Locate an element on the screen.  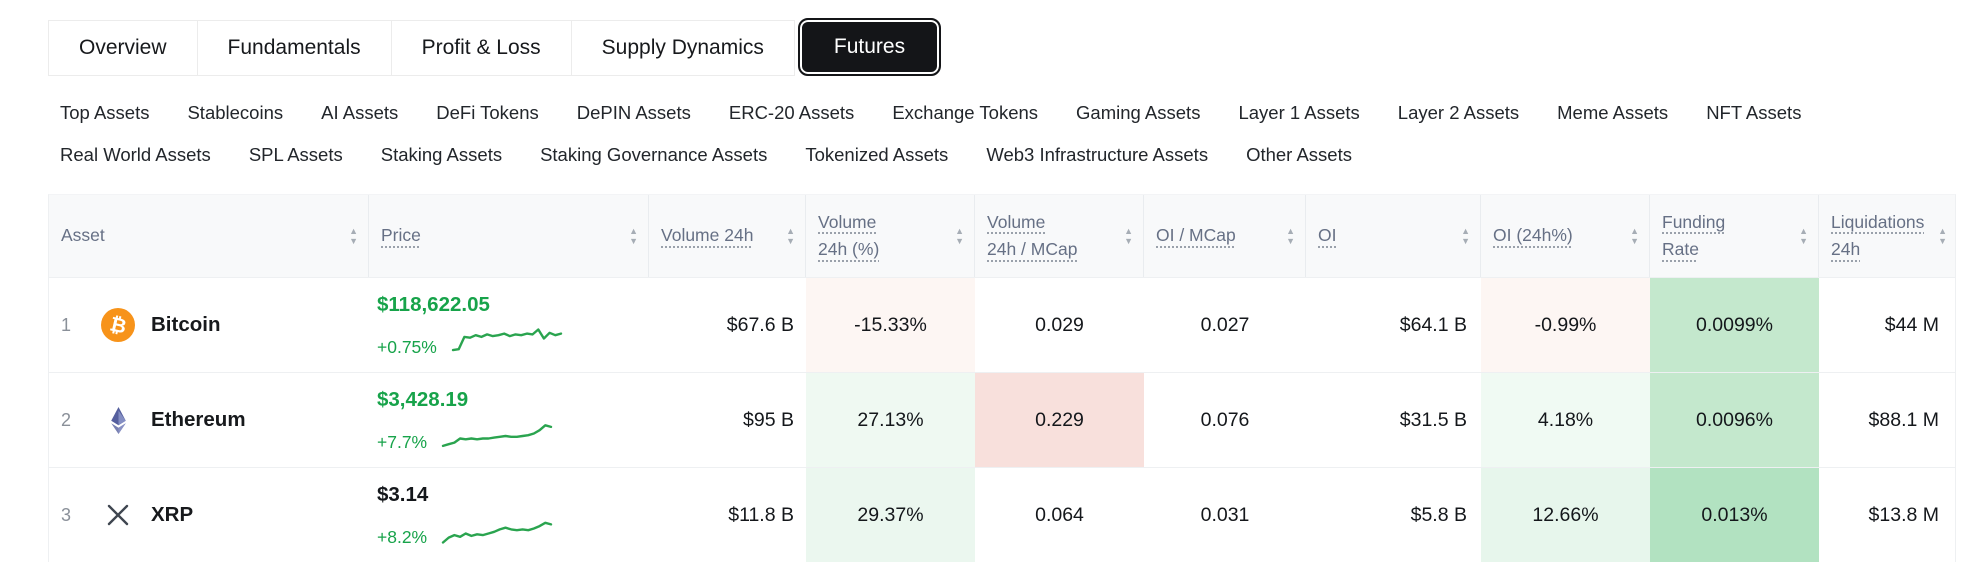
price-change-row: +8.2% is located at coordinates (465, 530).